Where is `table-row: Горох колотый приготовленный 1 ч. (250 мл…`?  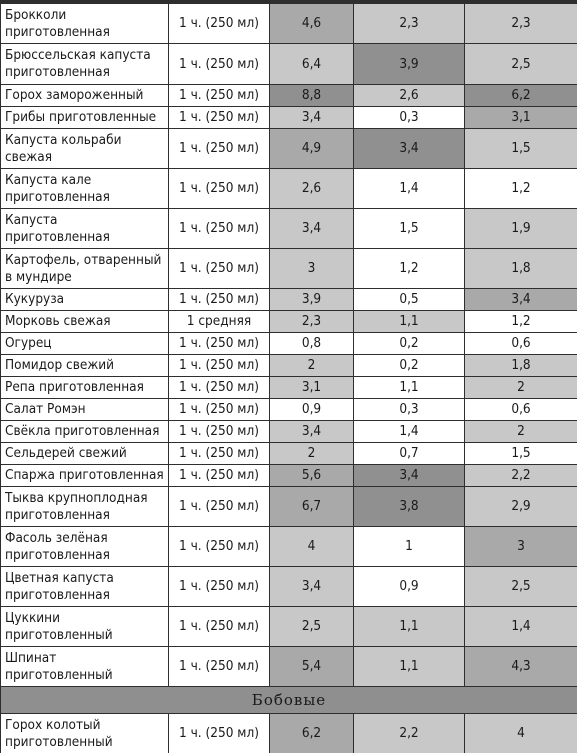
table-row: Горох колотый приготовленный 1 ч. (250 мл… is located at coordinates (288, 733).